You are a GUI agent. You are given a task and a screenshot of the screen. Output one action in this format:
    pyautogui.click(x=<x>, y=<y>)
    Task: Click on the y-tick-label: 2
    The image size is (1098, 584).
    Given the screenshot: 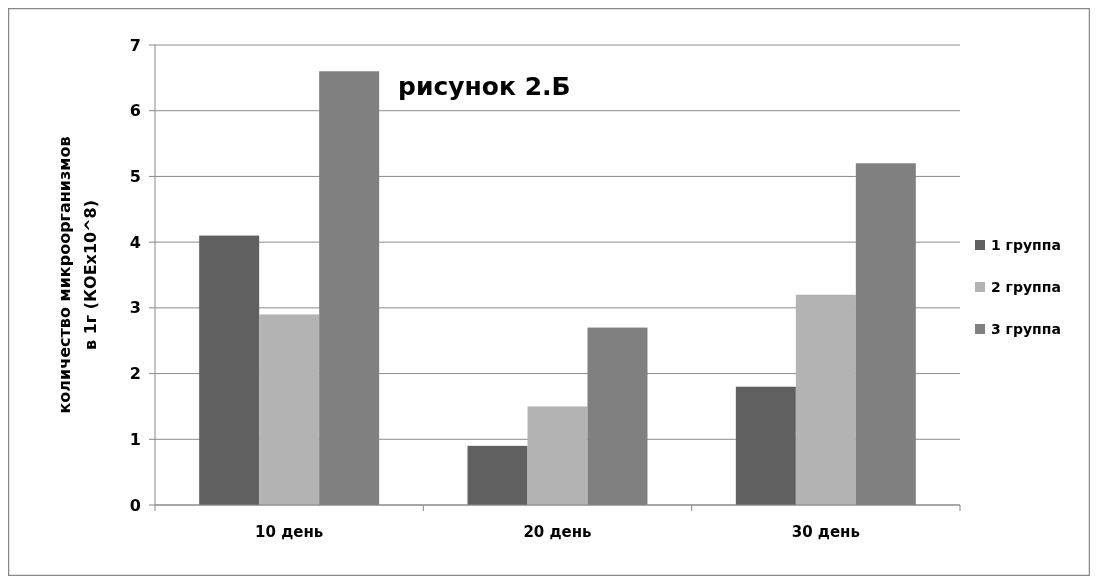 What is the action you would take?
    pyautogui.click(x=135, y=374)
    